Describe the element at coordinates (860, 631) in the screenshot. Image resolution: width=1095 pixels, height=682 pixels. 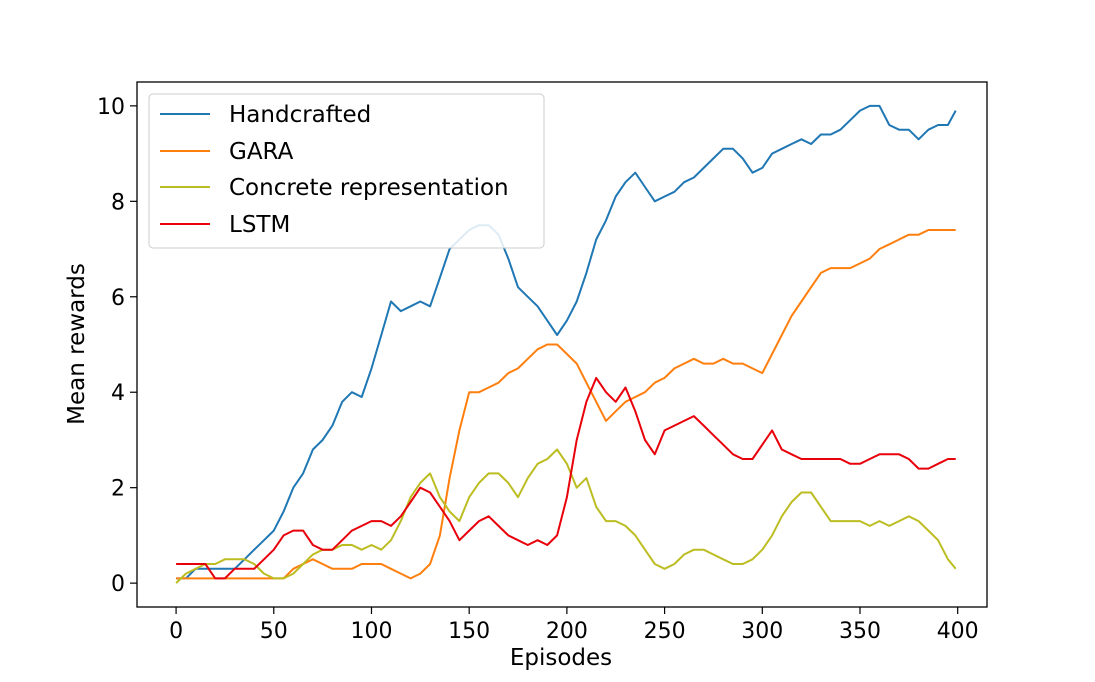
I see `x-tick-label: 350` at that location.